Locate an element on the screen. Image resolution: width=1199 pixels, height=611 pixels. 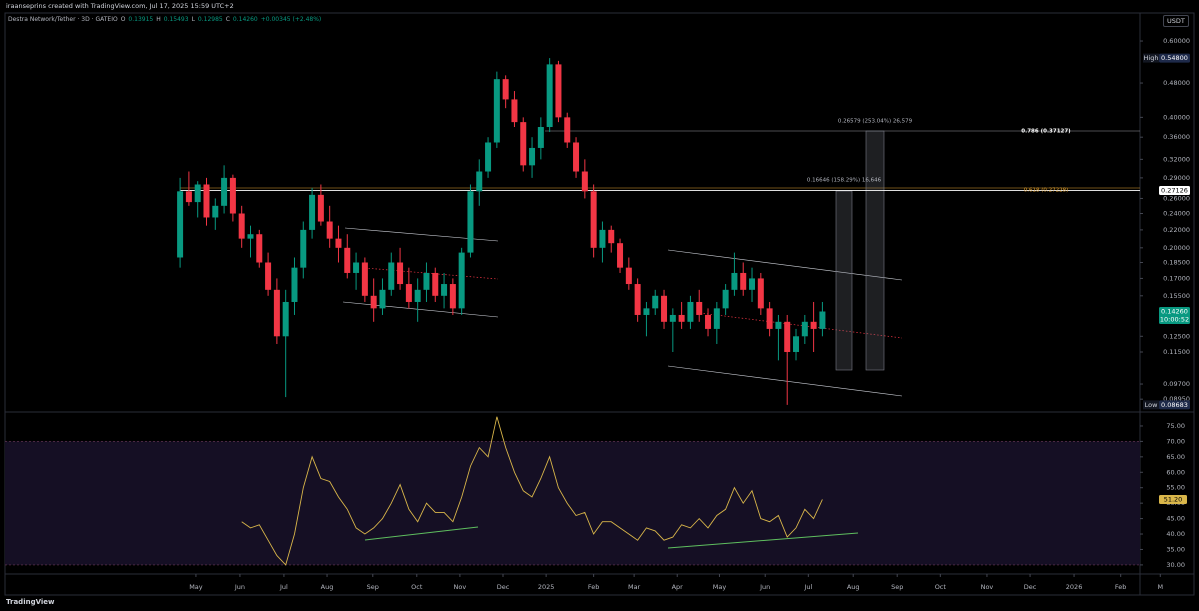
x-tick-label: Feb is located at coordinates (1121, 587).